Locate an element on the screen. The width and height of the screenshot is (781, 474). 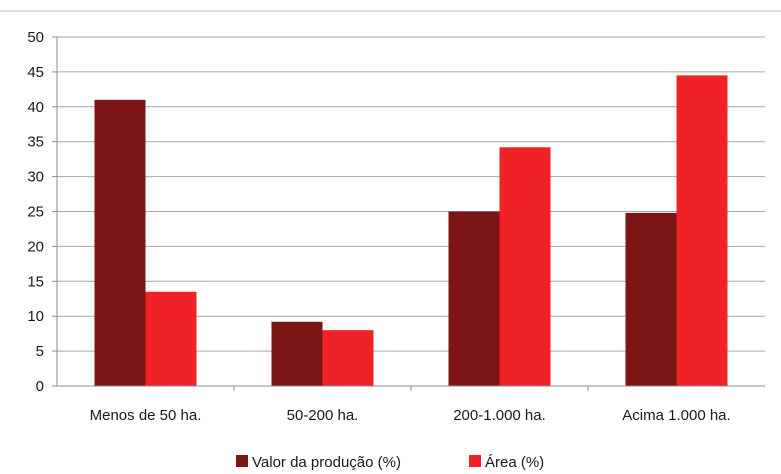
legend: Valor da produção (%) Área (%) is located at coordinates (390, 462).